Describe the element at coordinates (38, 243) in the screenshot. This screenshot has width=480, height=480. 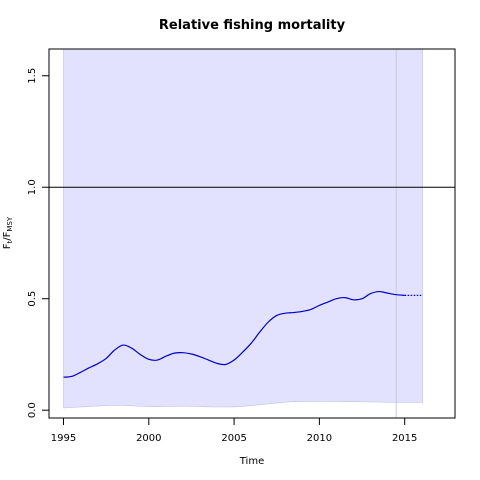
I see `y-axis: 0.0 0.5 1.0 1.5` at that location.